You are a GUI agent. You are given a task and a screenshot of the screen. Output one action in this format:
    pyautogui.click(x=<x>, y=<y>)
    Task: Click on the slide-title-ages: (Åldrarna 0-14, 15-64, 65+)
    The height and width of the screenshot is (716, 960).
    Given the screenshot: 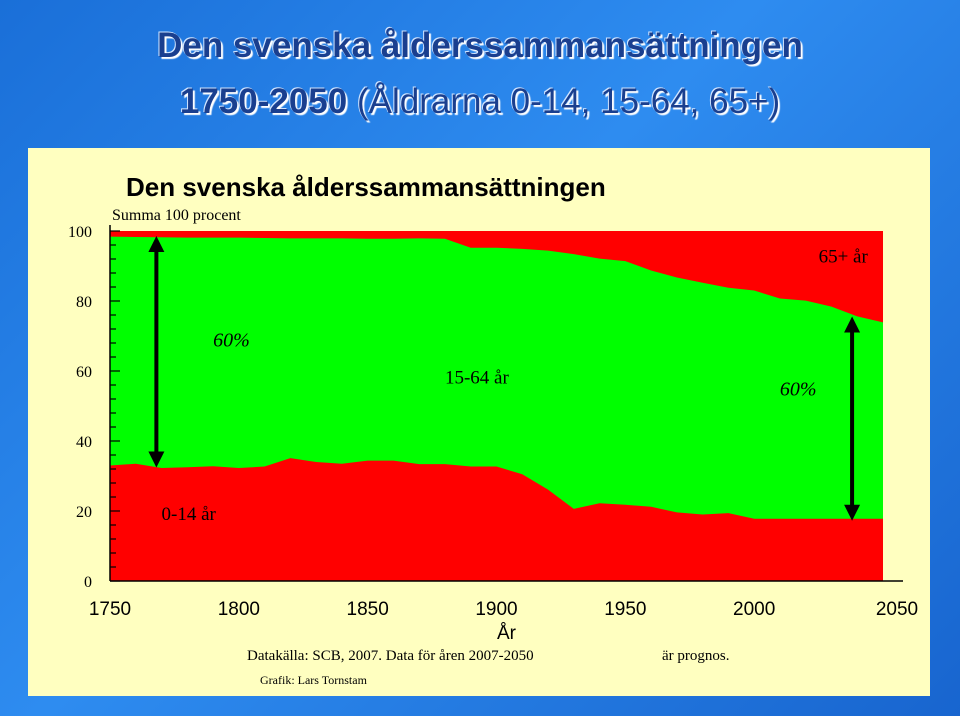 What is the action you would take?
    pyautogui.click(x=564, y=101)
    